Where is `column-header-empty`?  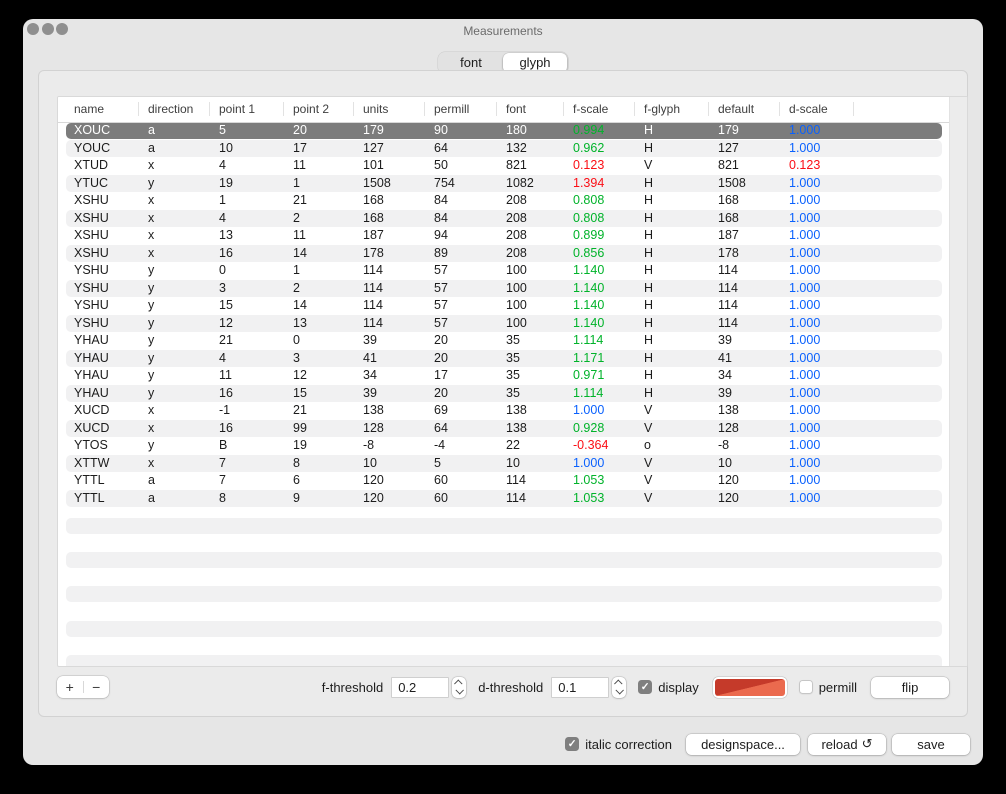 column-header-empty is located at coordinates (901, 109).